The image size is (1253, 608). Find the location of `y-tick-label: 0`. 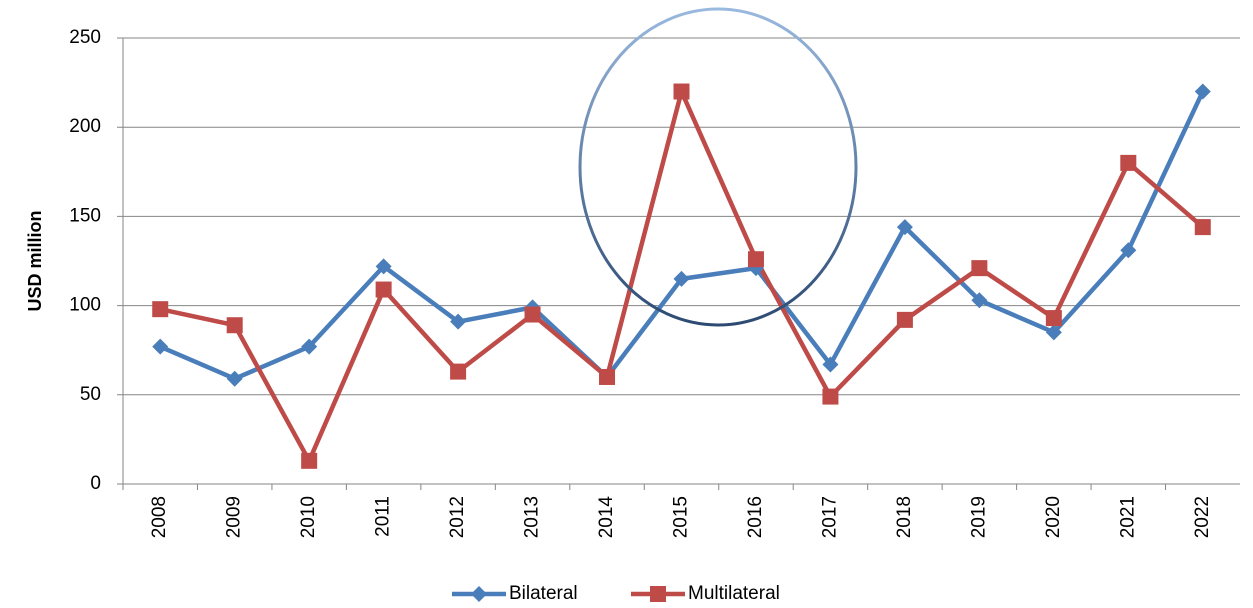

y-tick-label: 0 is located at coordinates (95, 483).